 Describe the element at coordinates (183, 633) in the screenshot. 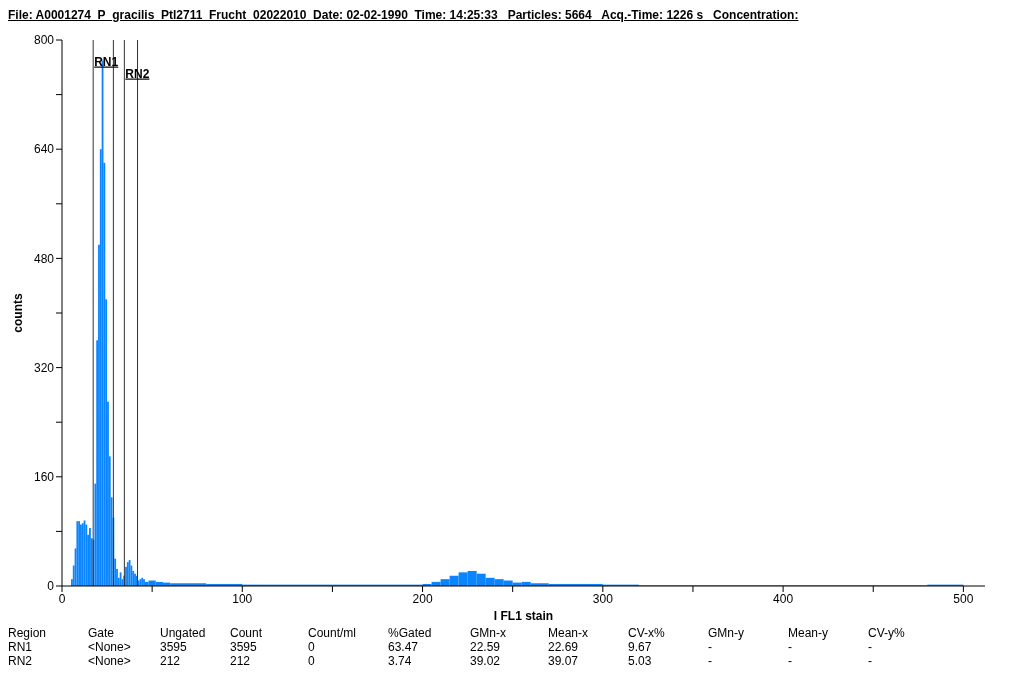

I see `text: Ungated` at that location.